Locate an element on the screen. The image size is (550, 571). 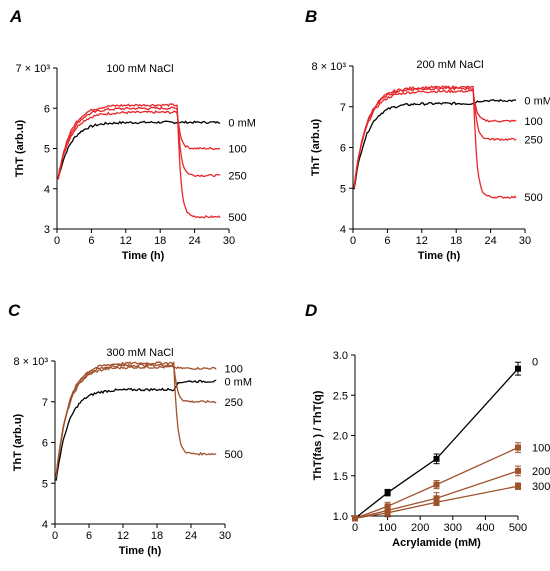
series-label: 0 is located at coordinates (535, 363).